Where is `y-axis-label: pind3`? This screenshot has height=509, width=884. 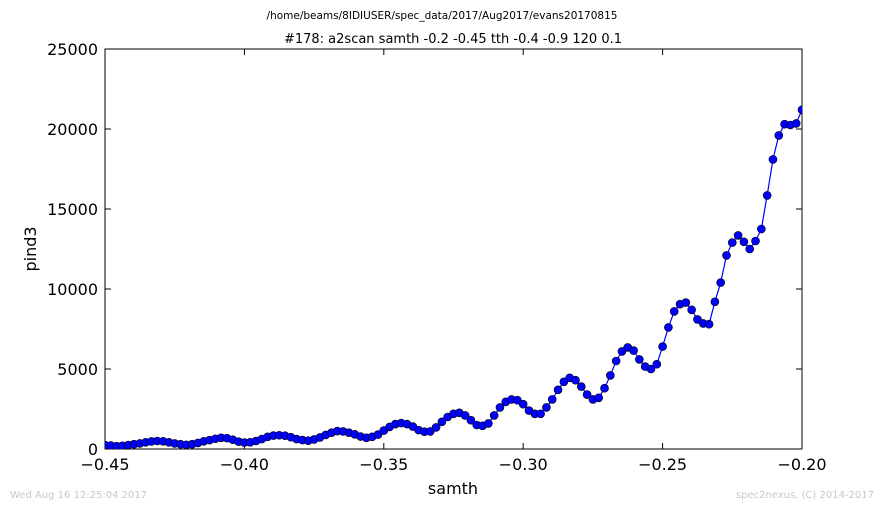 y-axis-label: pind3 is located at coordinates (30, 248).